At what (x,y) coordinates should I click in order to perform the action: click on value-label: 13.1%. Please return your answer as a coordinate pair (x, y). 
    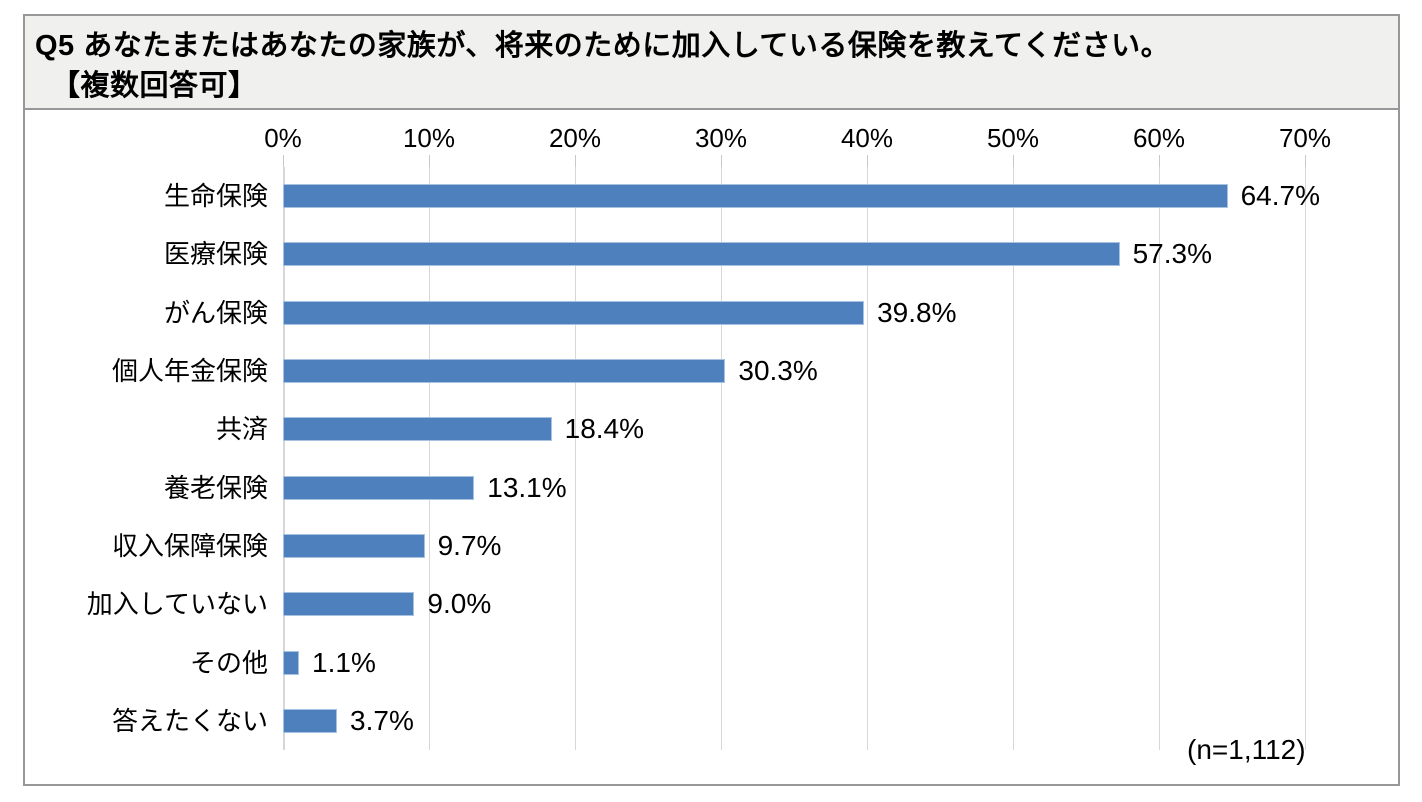
    Looking at the image, I should click on (527, 487).